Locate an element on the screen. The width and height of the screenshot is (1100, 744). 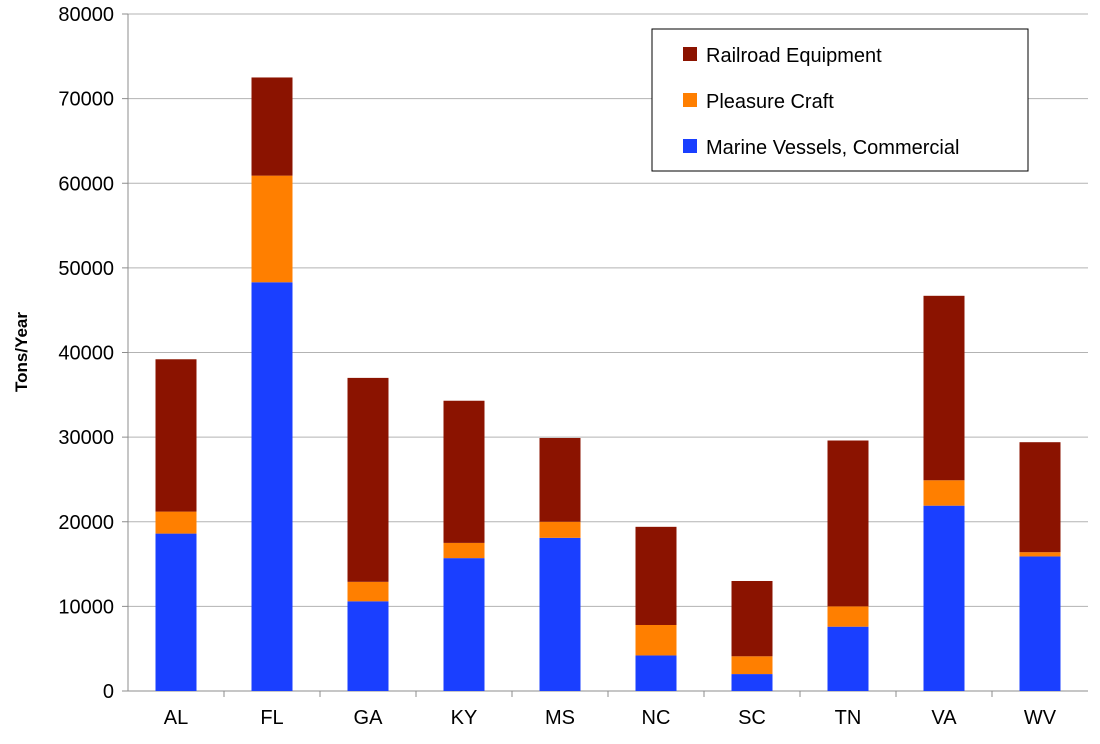
y-tick-label: 40000 is located at coordinates (86, 354).